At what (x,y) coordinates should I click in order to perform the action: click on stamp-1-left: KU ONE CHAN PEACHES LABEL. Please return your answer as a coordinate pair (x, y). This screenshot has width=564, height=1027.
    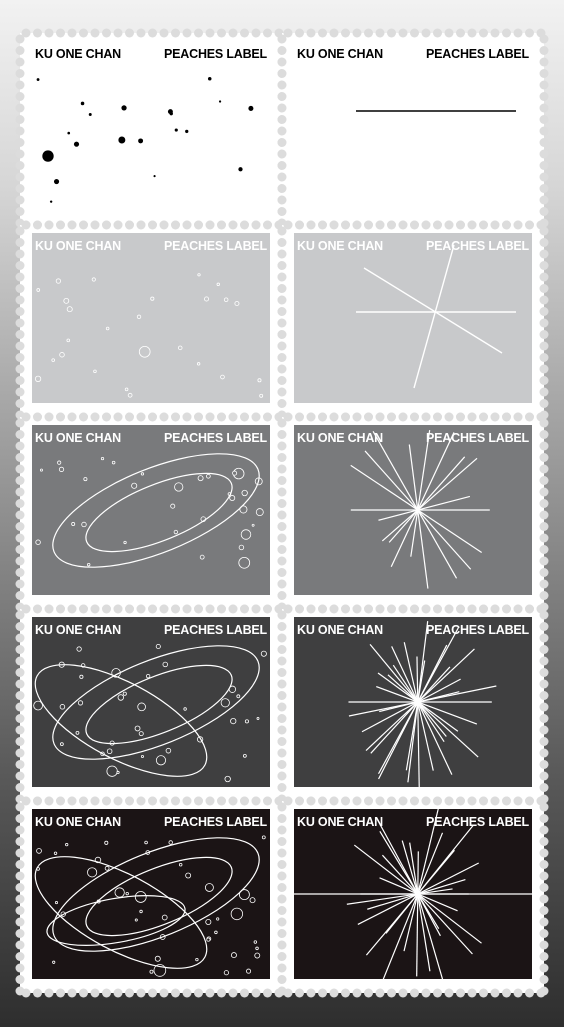
    Looking at the image, I should click on (151, 129).